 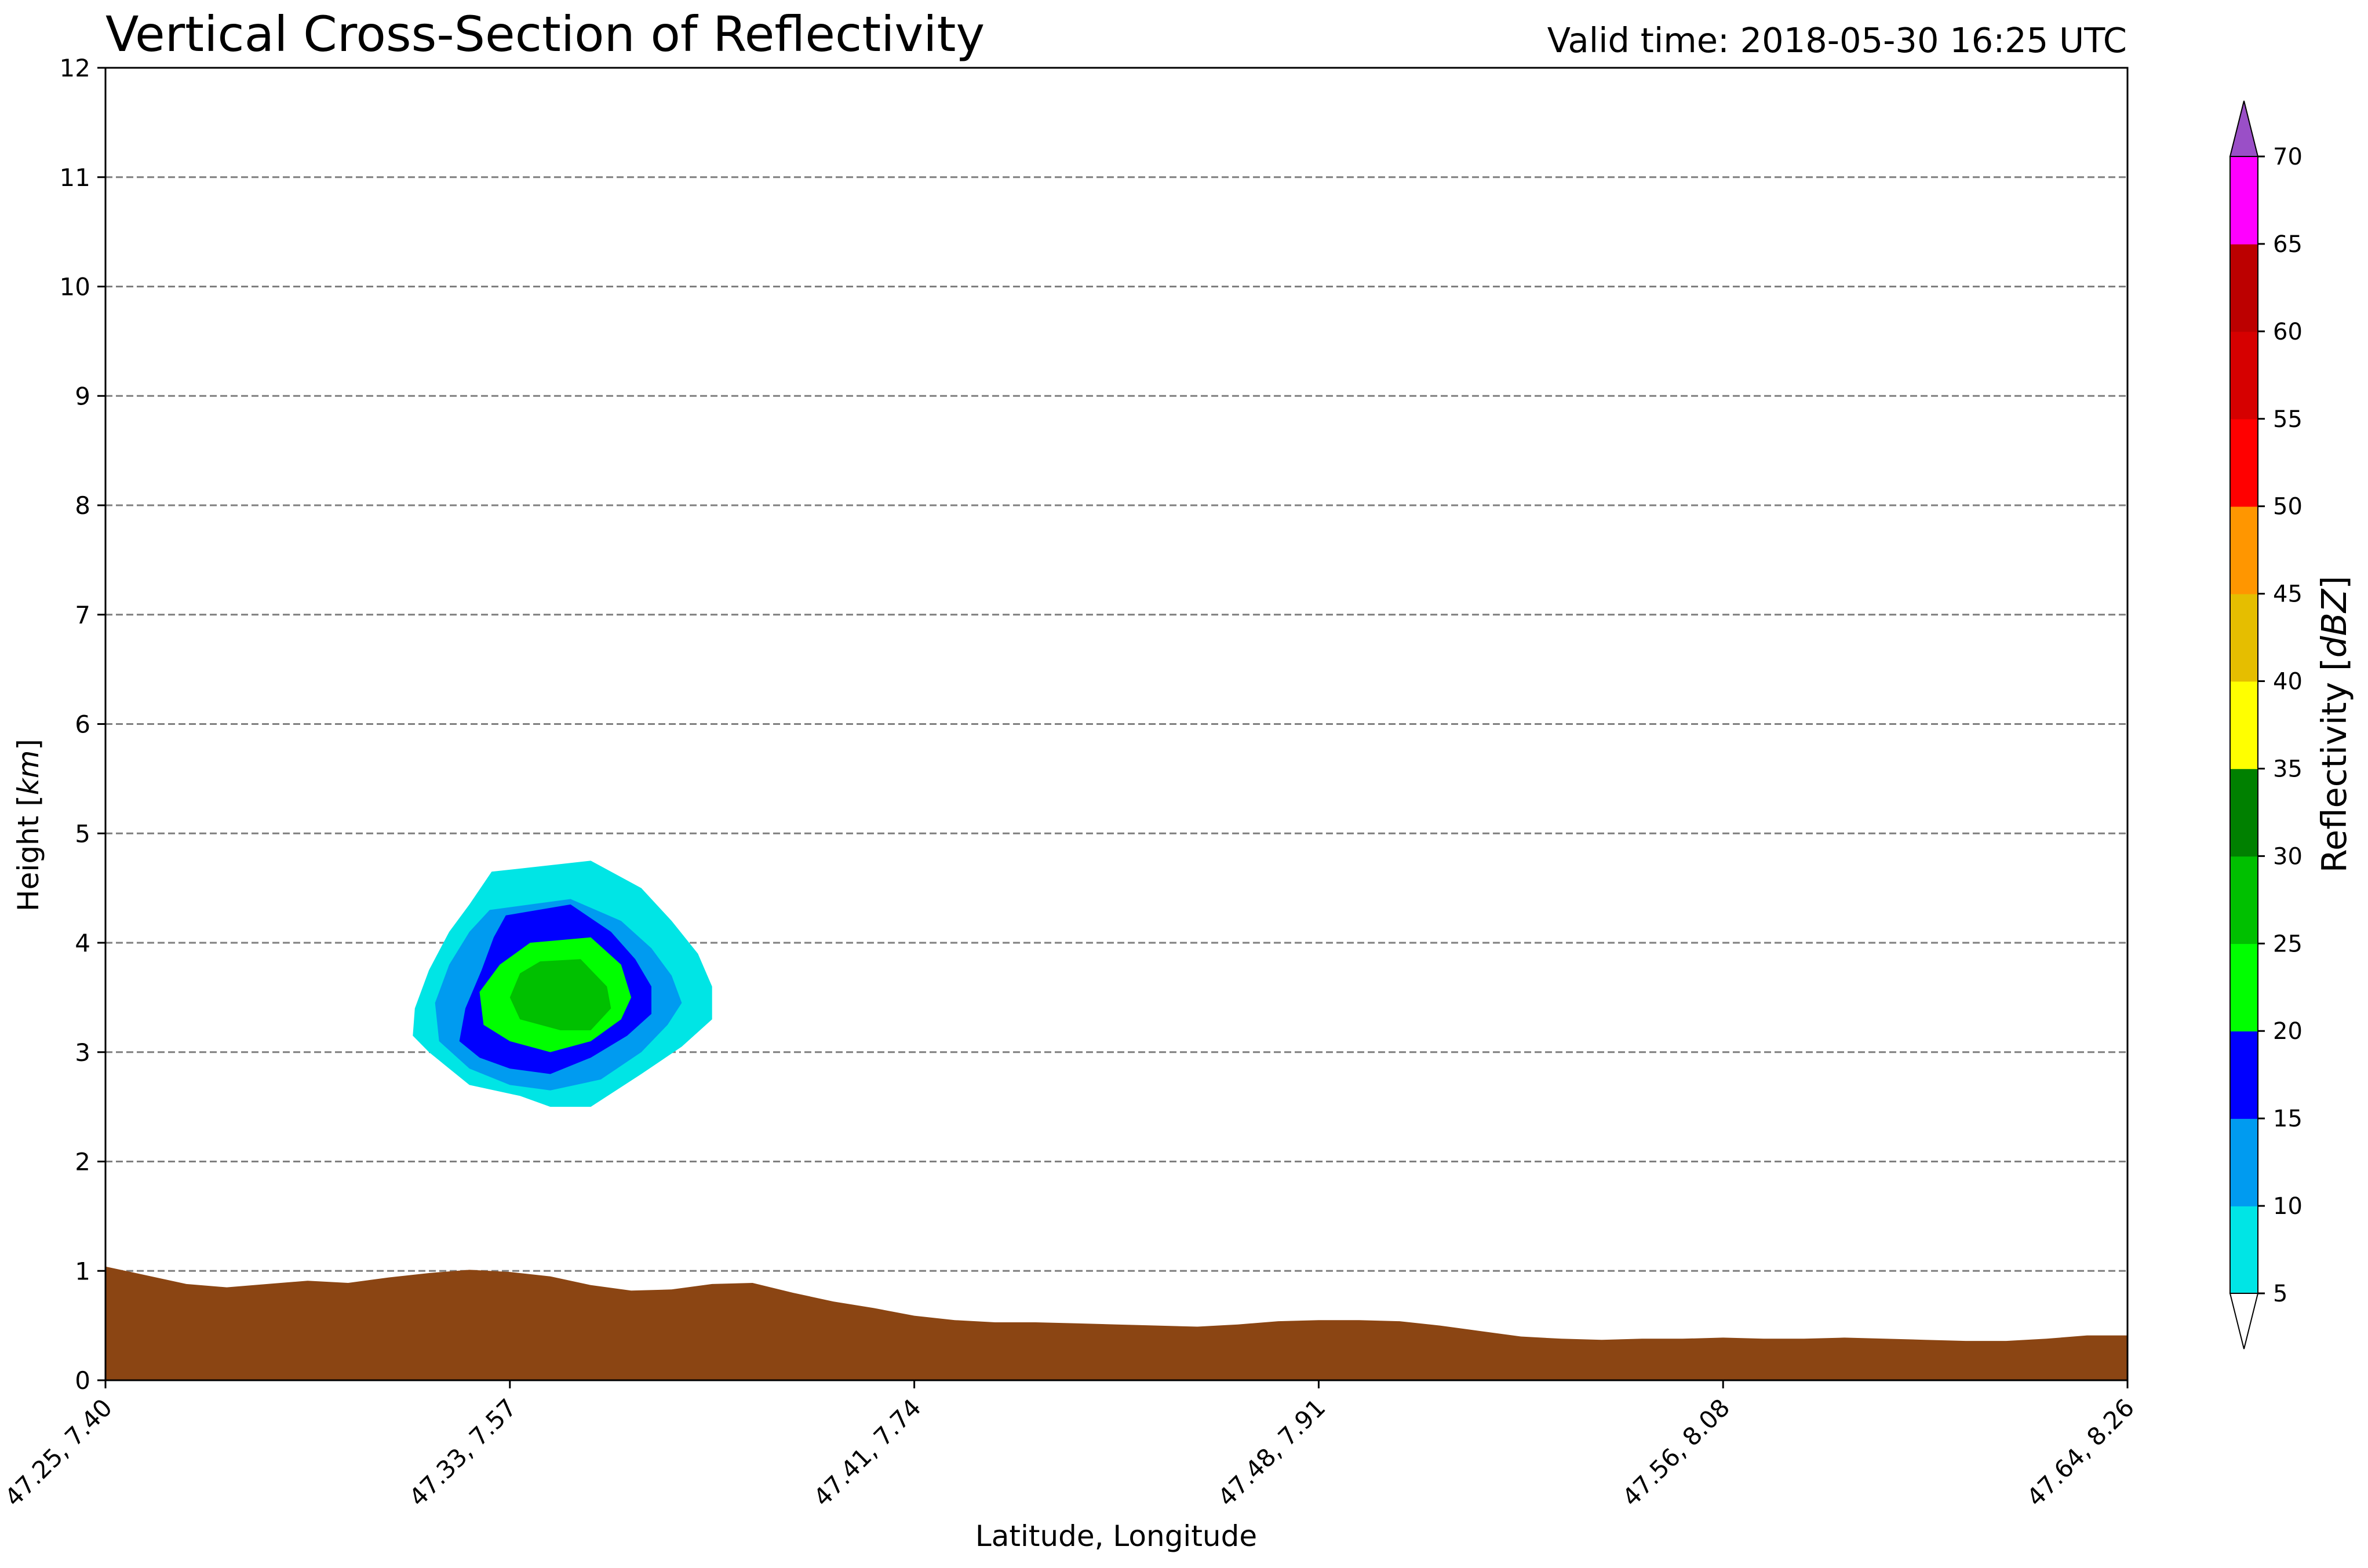 What do you see at coordinates (545, 34) in the screenshot?
I see `chart-title: Vertical Cross-Section of Reflectivity` at bounding box center [545, 34].